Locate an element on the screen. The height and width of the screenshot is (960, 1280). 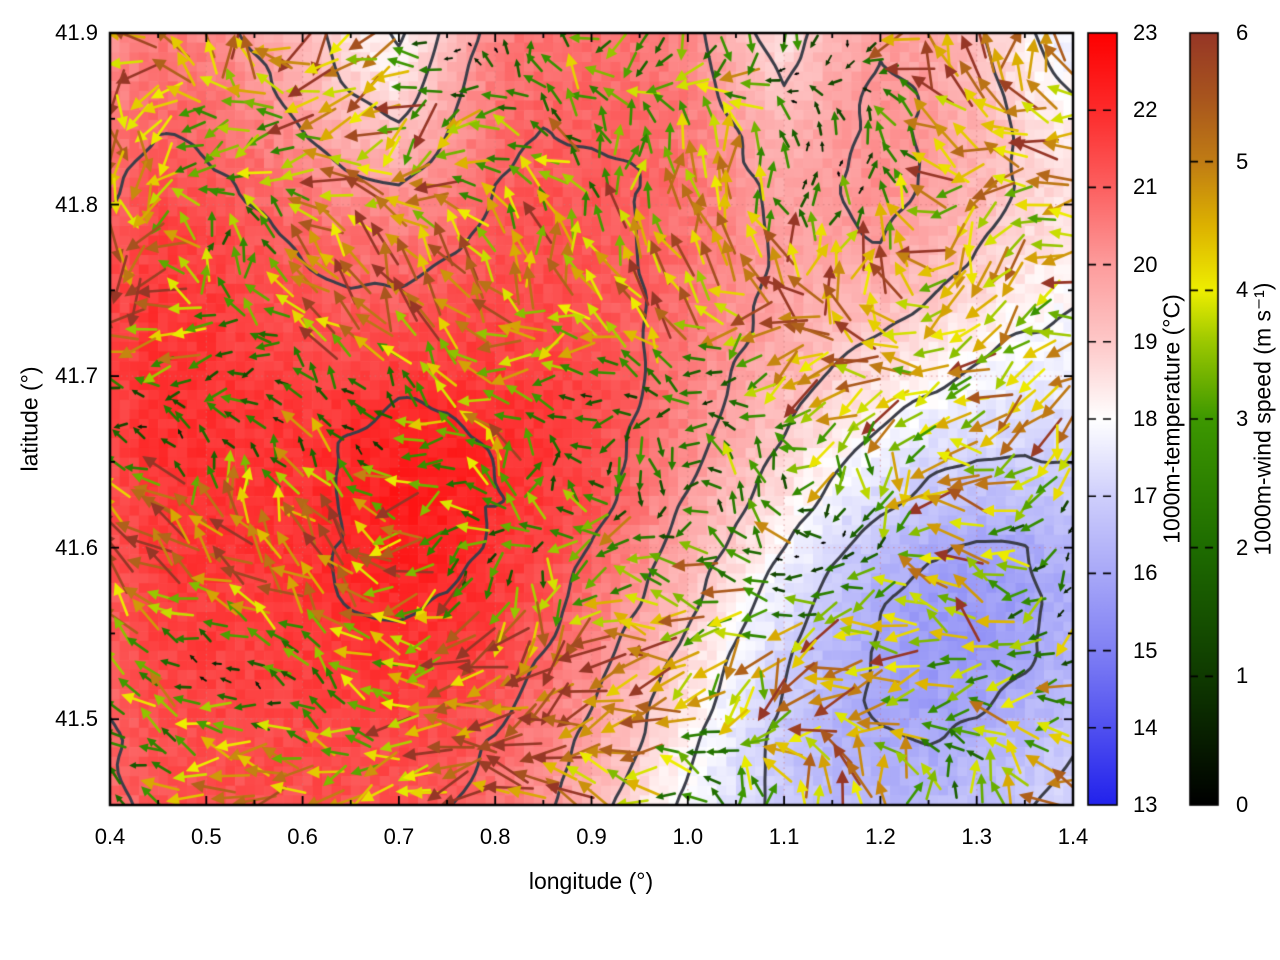
temp-colorbar-tick-label: 14 is located at coordinates (1145, 727).